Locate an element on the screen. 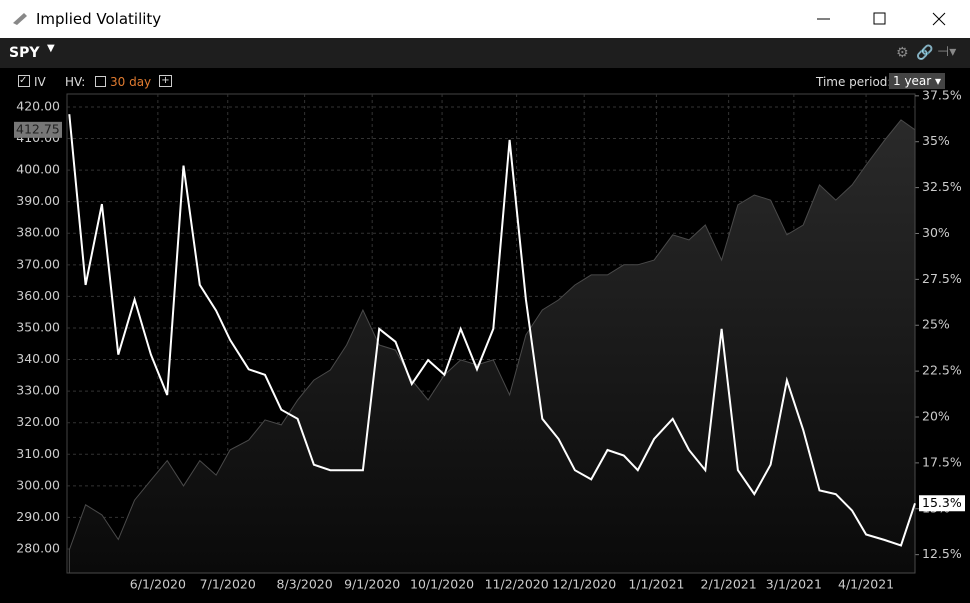 This screenshot has width=970, height=603. iv-label: IV is located at coordinates (40, 82).